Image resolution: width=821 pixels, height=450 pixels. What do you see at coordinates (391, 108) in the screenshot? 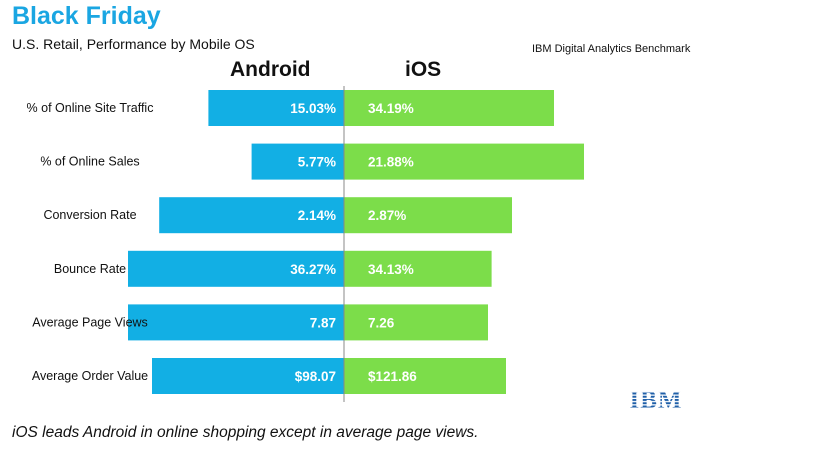
I see `ios-value-label: 34.19%` at bounding box center [391, 108].